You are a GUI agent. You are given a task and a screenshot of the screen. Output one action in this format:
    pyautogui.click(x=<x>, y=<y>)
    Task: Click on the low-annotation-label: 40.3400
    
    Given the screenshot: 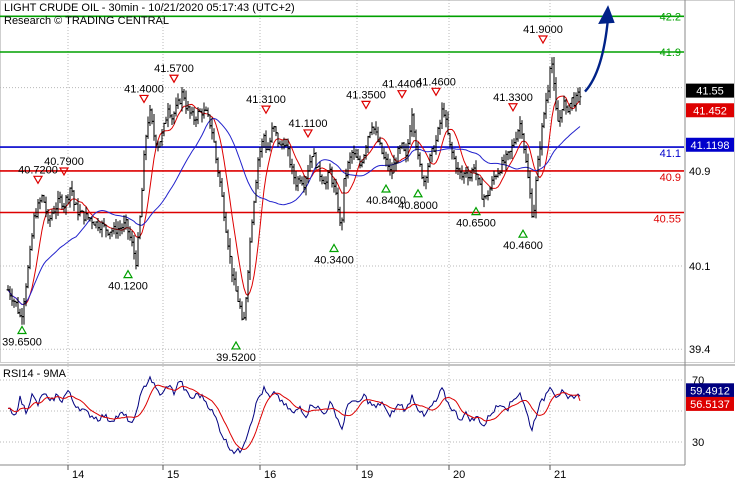 What is the action you would take?
    pyautogui.click(x=334, y=260)
    